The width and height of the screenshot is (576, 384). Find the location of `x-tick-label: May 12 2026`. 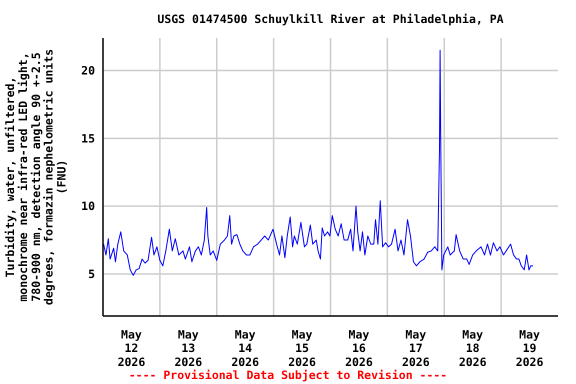

x-tick-label: May 12 2026 is located at coordinates (132, 348).